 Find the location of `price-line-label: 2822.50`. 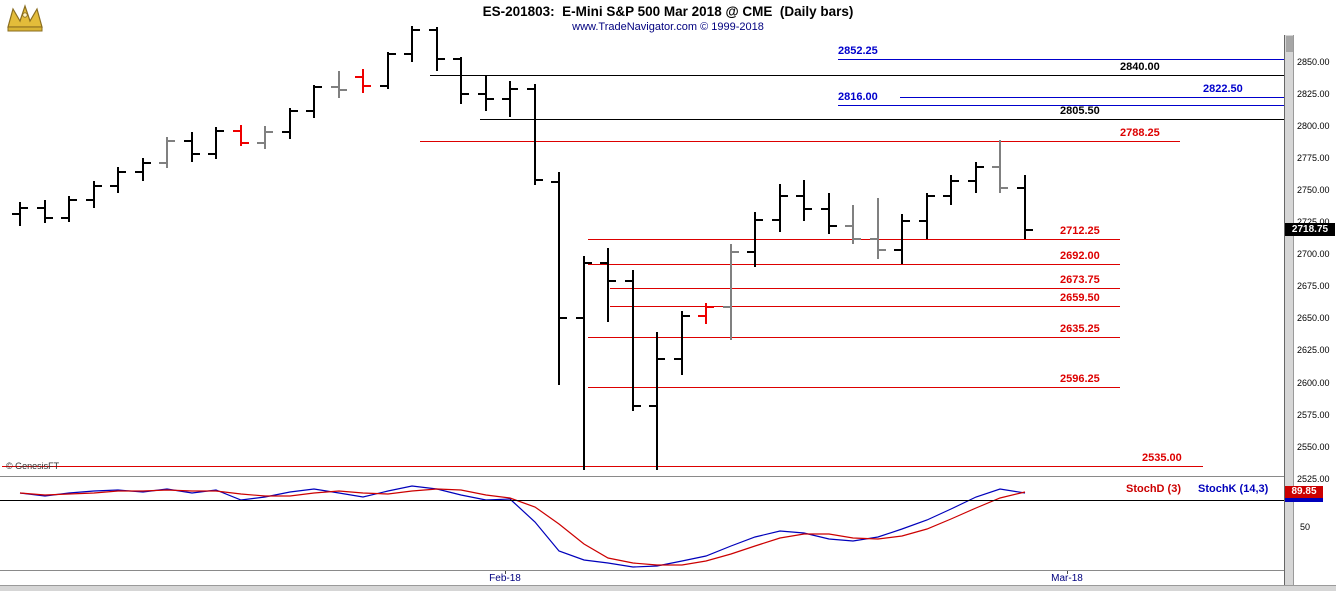

price-line-label: 2822.50 is located at coordinates (1223, 89).